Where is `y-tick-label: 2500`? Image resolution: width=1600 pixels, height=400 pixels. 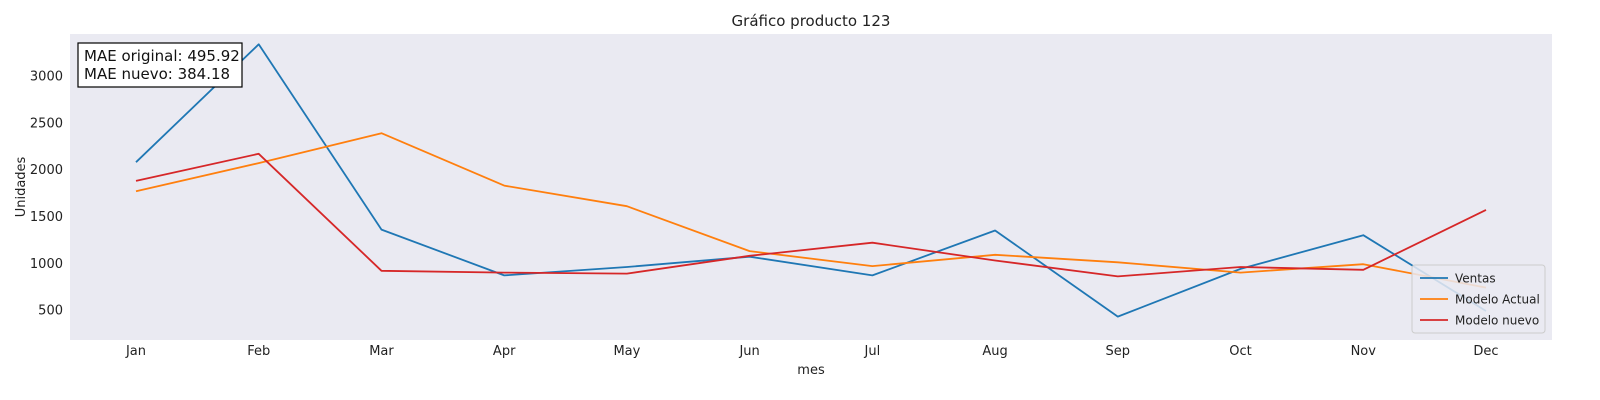 y-tick-label: 2500 is located at coordinates (46, 123).